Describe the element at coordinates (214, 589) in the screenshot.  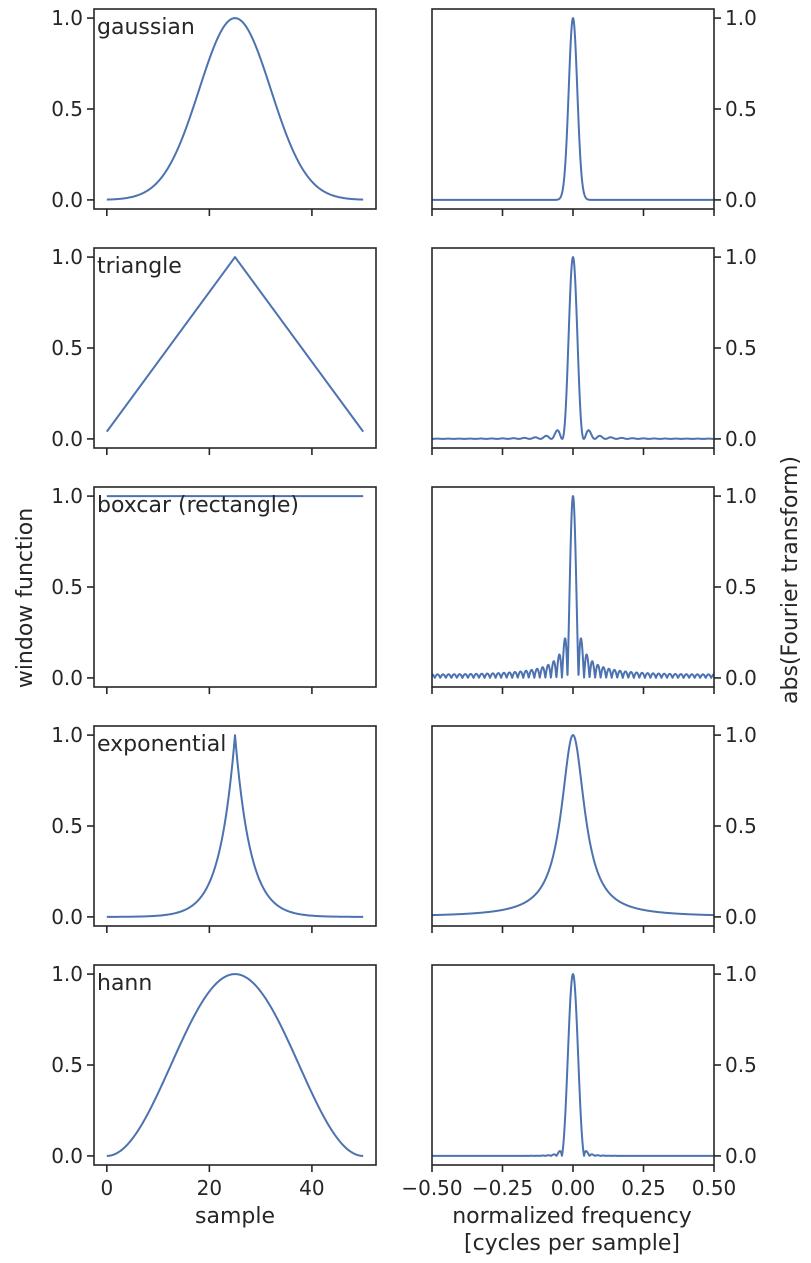
I see `time-panel-3: 0.0 0.5 1.0 boxcar (rectangle)` at that location.